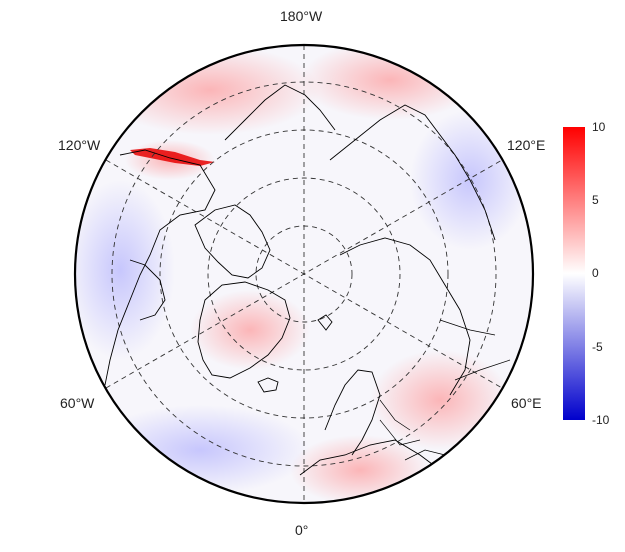  What do you see at coordinates (412, 172) in the screenshot?
I see `east-siberia-coast` at bounding box center [412, 172].